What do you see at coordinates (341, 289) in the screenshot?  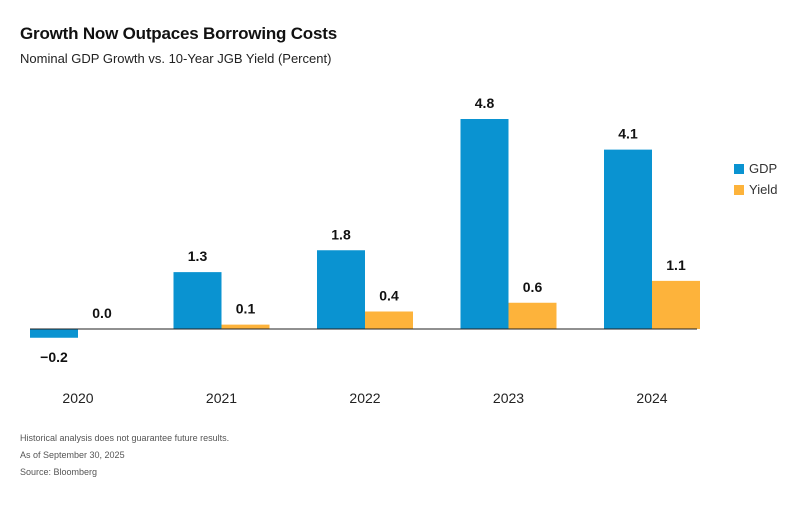 I see `bar-gdp-2022` at bounding box center [341, 289].